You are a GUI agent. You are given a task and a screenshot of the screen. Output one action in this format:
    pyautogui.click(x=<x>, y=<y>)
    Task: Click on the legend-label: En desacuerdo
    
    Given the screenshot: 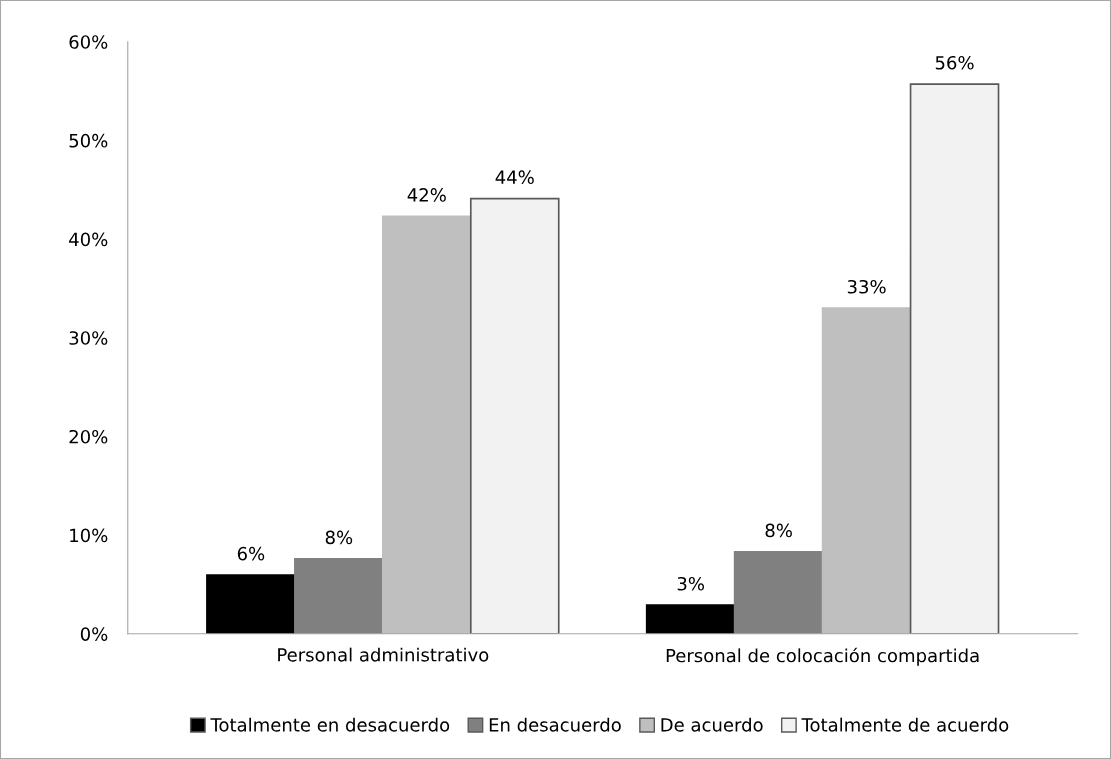 What is the action you would take?
    pyautogui.click(x=555, y=724)
    